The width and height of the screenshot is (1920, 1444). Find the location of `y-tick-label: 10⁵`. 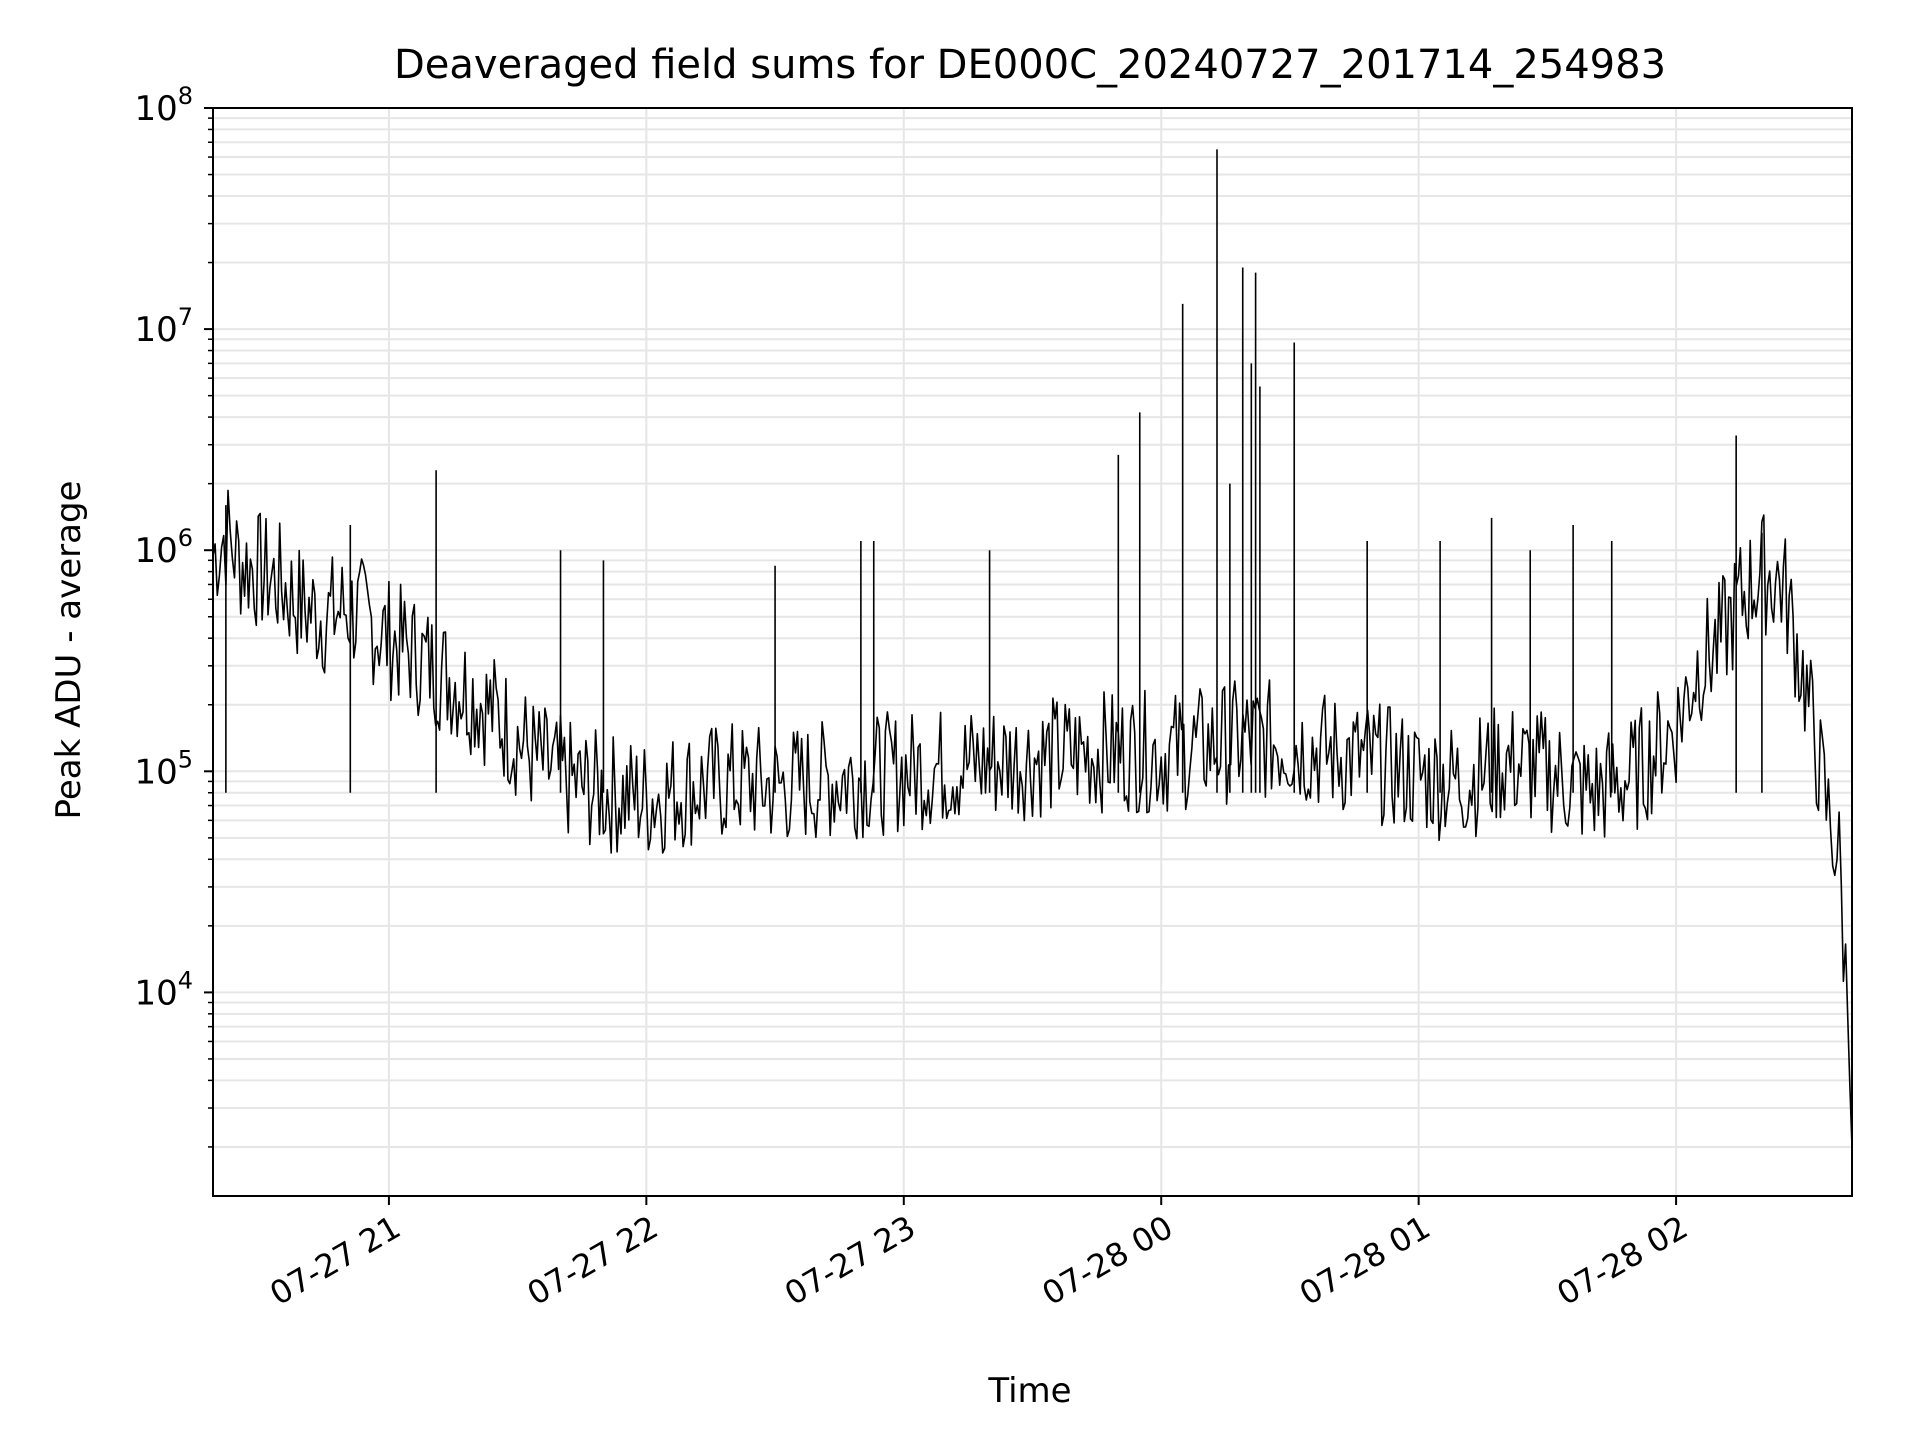

y-tick-label: 10⁵ is located at coordinates (163, 768).